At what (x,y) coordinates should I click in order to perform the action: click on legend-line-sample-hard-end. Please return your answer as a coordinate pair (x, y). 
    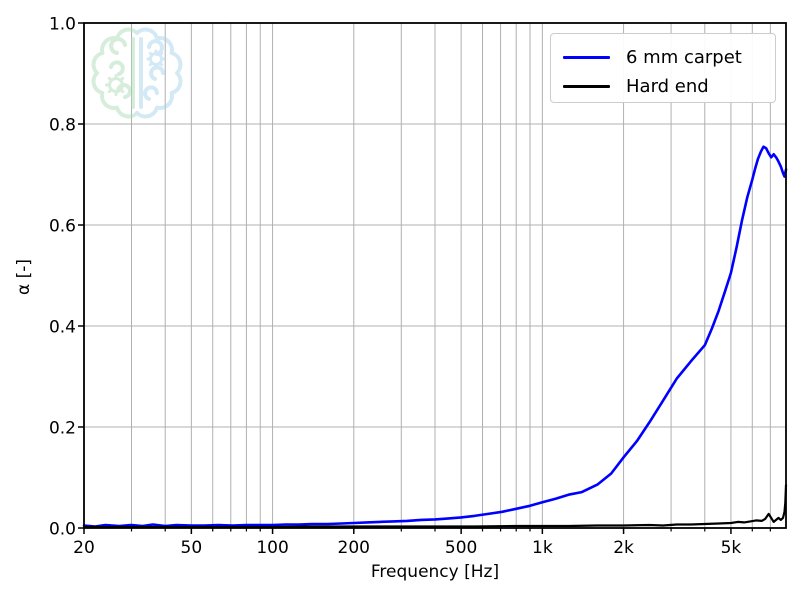
    Looking at the image, I should click on (586, 86).